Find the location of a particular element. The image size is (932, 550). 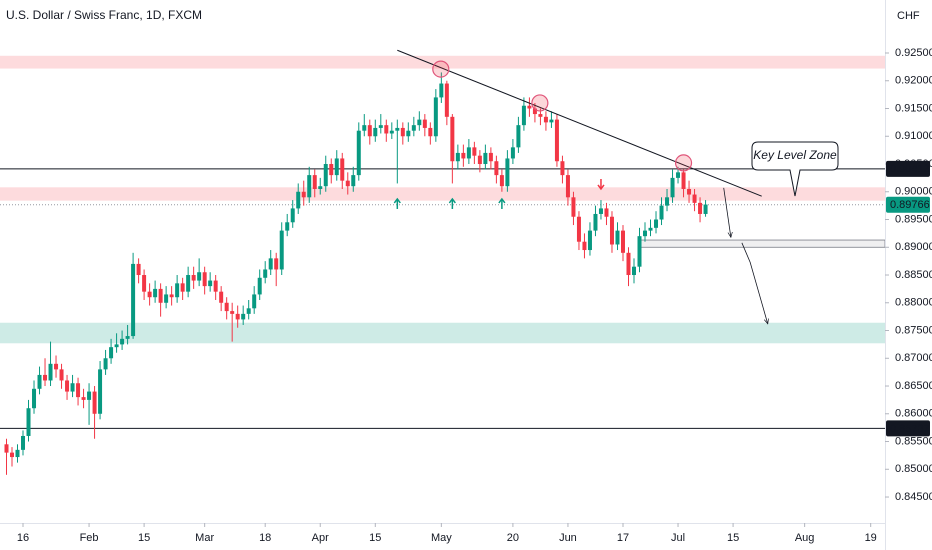

y-tick-label: 0.92500 is located at coordinates (913, 53).